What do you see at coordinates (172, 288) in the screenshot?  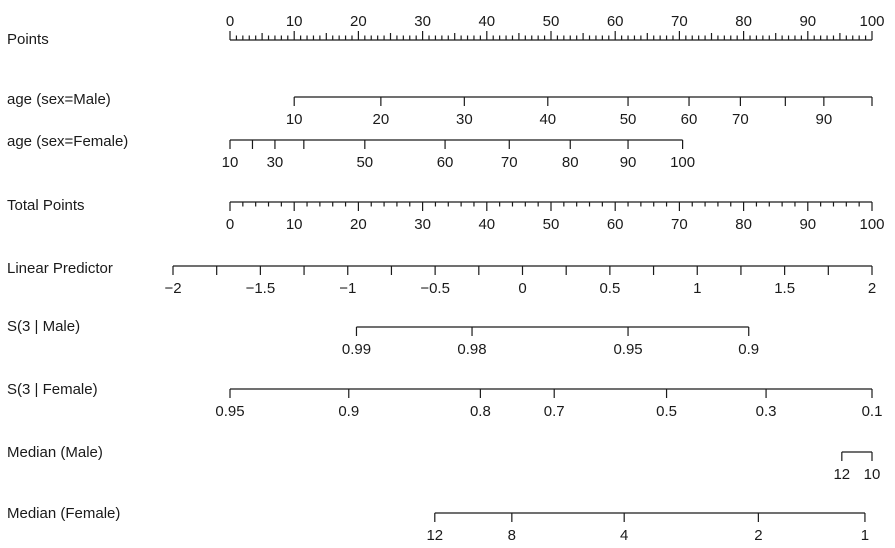 I see `tick-label: −2` at bounding box center [172, 288].